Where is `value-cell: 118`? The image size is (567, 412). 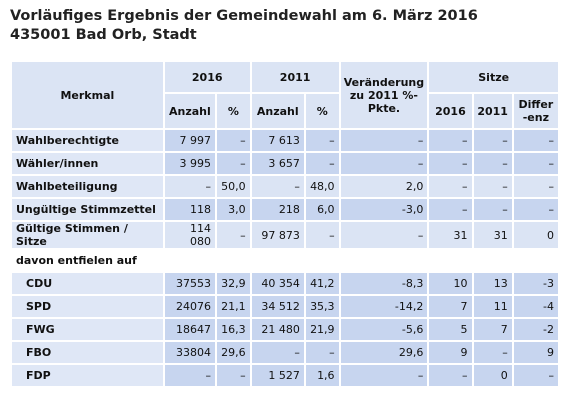
value-cell: 118 is located at coordinates (189, 209).